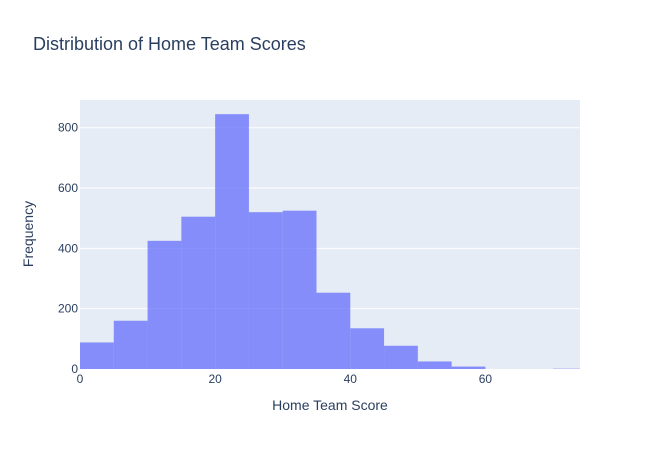 The height and width of the screenshot is (450, 660). I want to click on y-axis-ticks: 0 200 400 600 800, so click(68, 248).